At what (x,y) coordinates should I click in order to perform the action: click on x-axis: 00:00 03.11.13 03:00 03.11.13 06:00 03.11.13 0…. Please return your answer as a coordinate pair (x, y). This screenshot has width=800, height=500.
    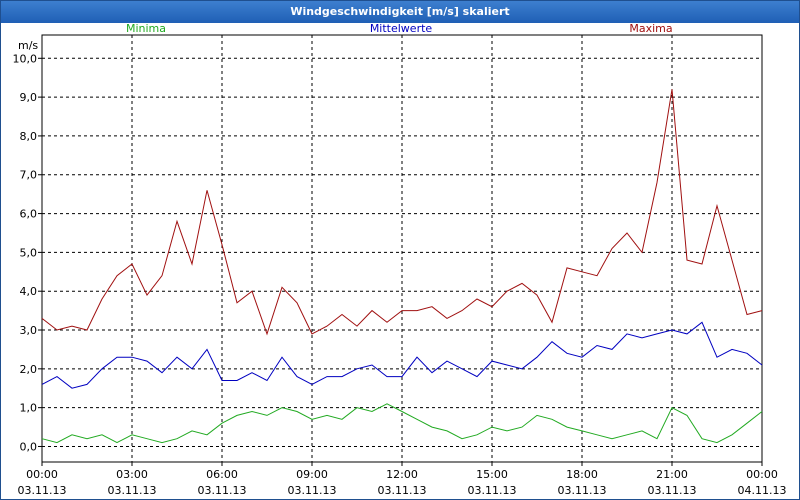
    Looking at the image, I should click on (402, 479).